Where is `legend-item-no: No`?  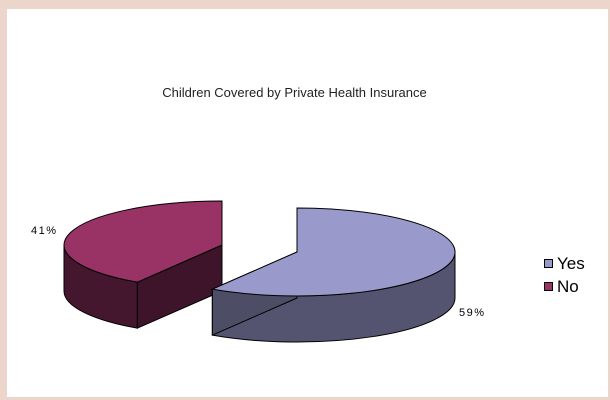
legend-item-no: No is located at coordinates (564, 286).